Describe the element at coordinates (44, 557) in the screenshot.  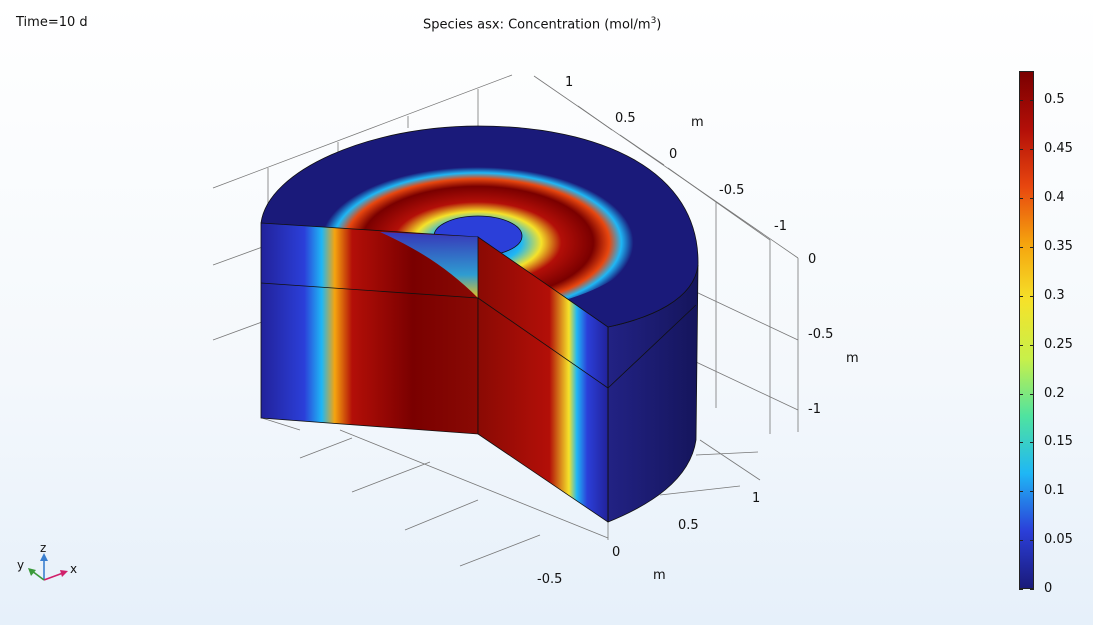
I see `triad-z-arrow` at that location.